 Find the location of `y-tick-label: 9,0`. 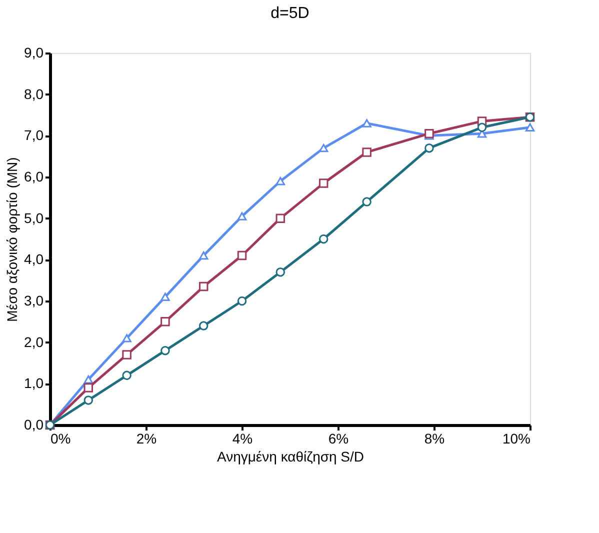

y-tick-label: 9,0 is located at coordinates (34, 52).